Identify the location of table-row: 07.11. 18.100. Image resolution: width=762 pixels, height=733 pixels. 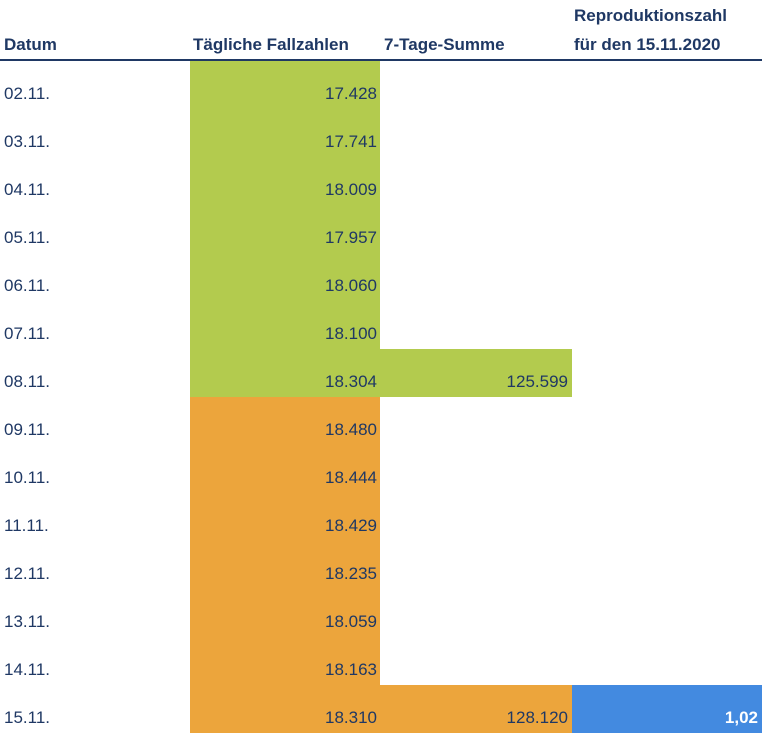
(381, 325).